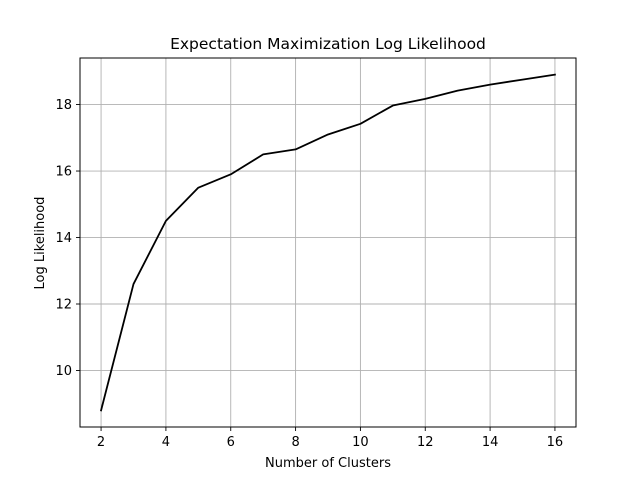  I want to click on y-tick-label: 14, so click(63, 238).